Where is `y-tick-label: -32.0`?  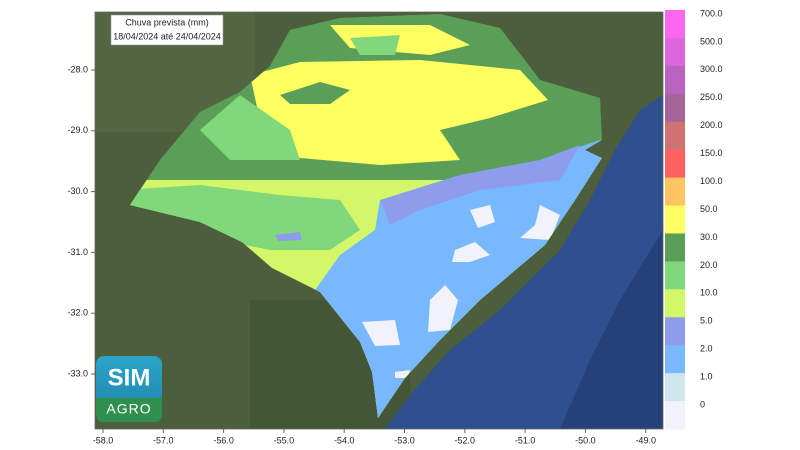
y-tick-label: -32.0 is located at coordinates (77, 313).